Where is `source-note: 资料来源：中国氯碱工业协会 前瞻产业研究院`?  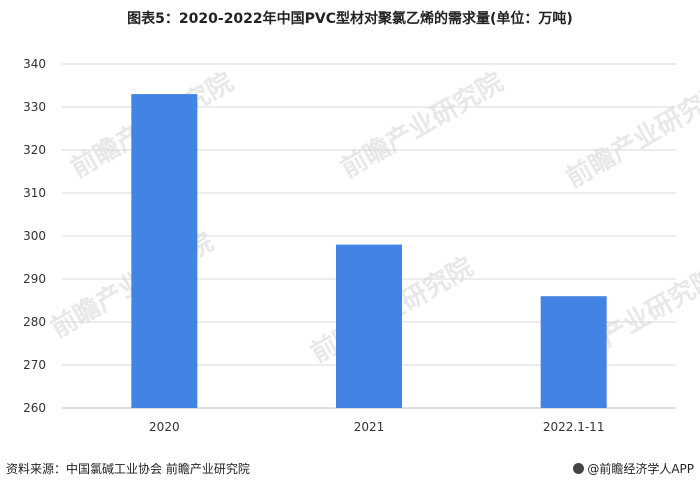
source-note: 资料来源：中国氯碱工业协会 前瞻产业研究院 is located at coordinates (128, 469).